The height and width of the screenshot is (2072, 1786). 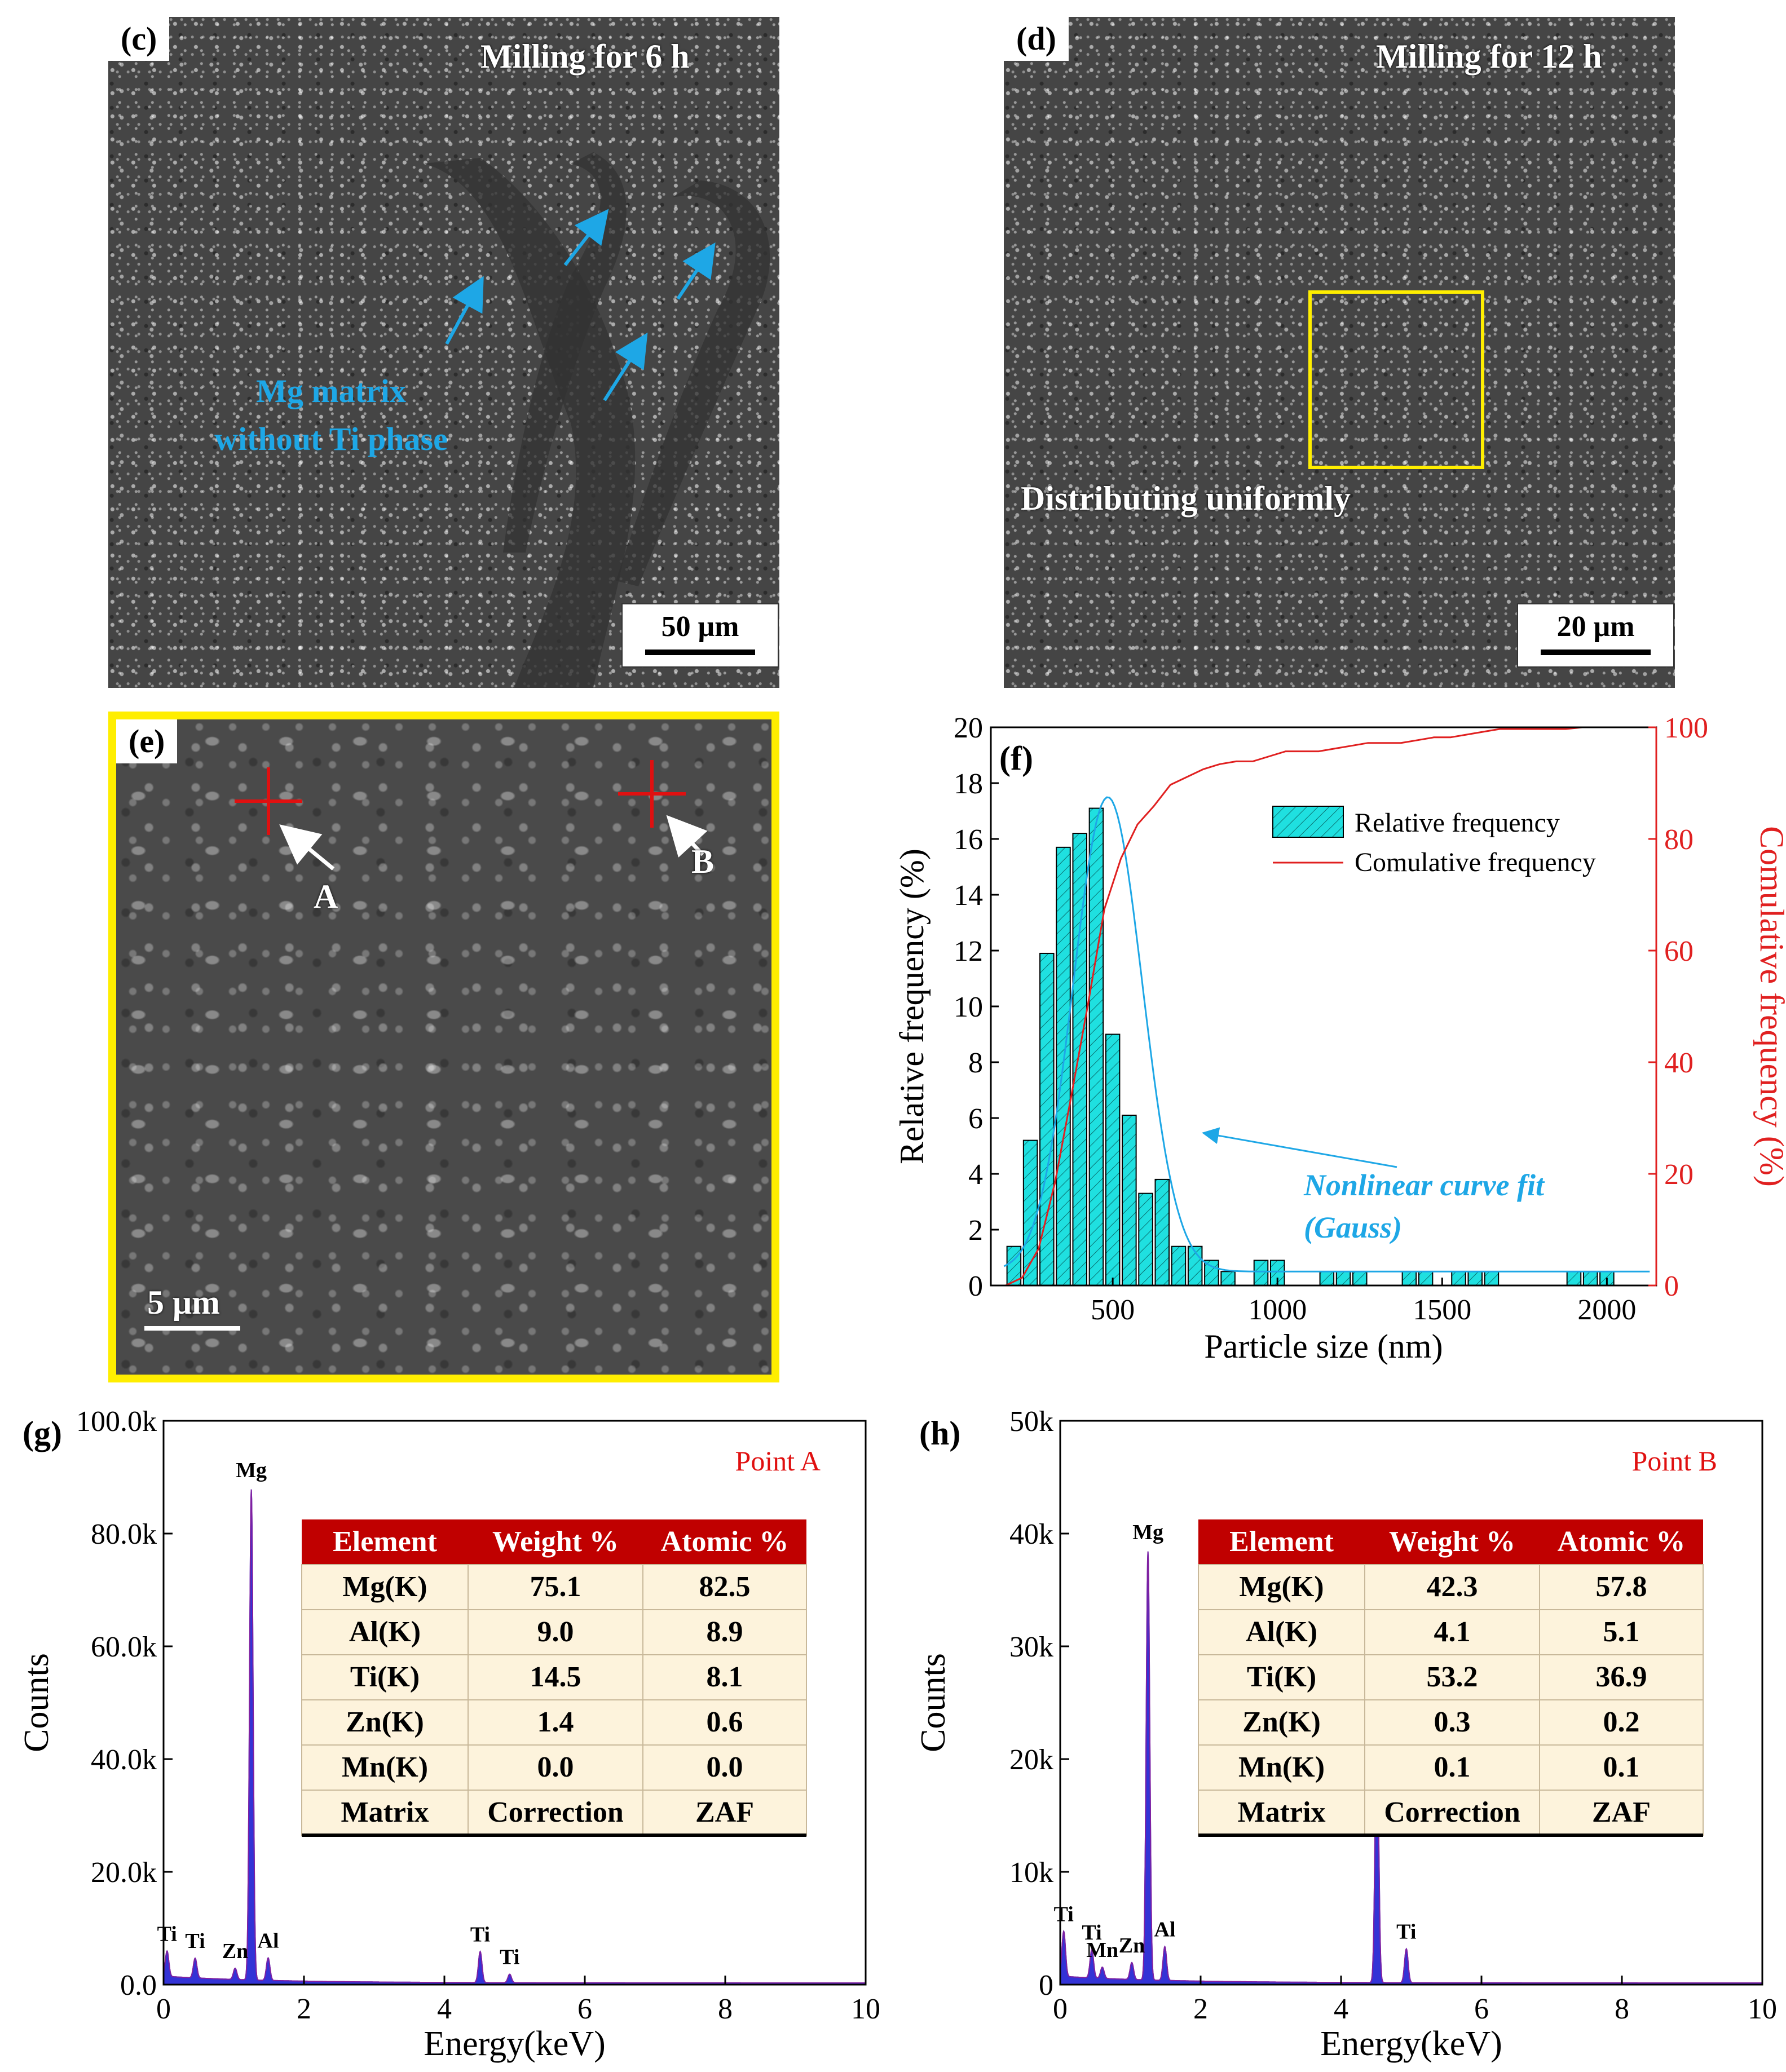 What do you see at coordinates (725, 1722) in the screenshot?
I see `table-cell: 0.6` at bounding box center [725, 1722].